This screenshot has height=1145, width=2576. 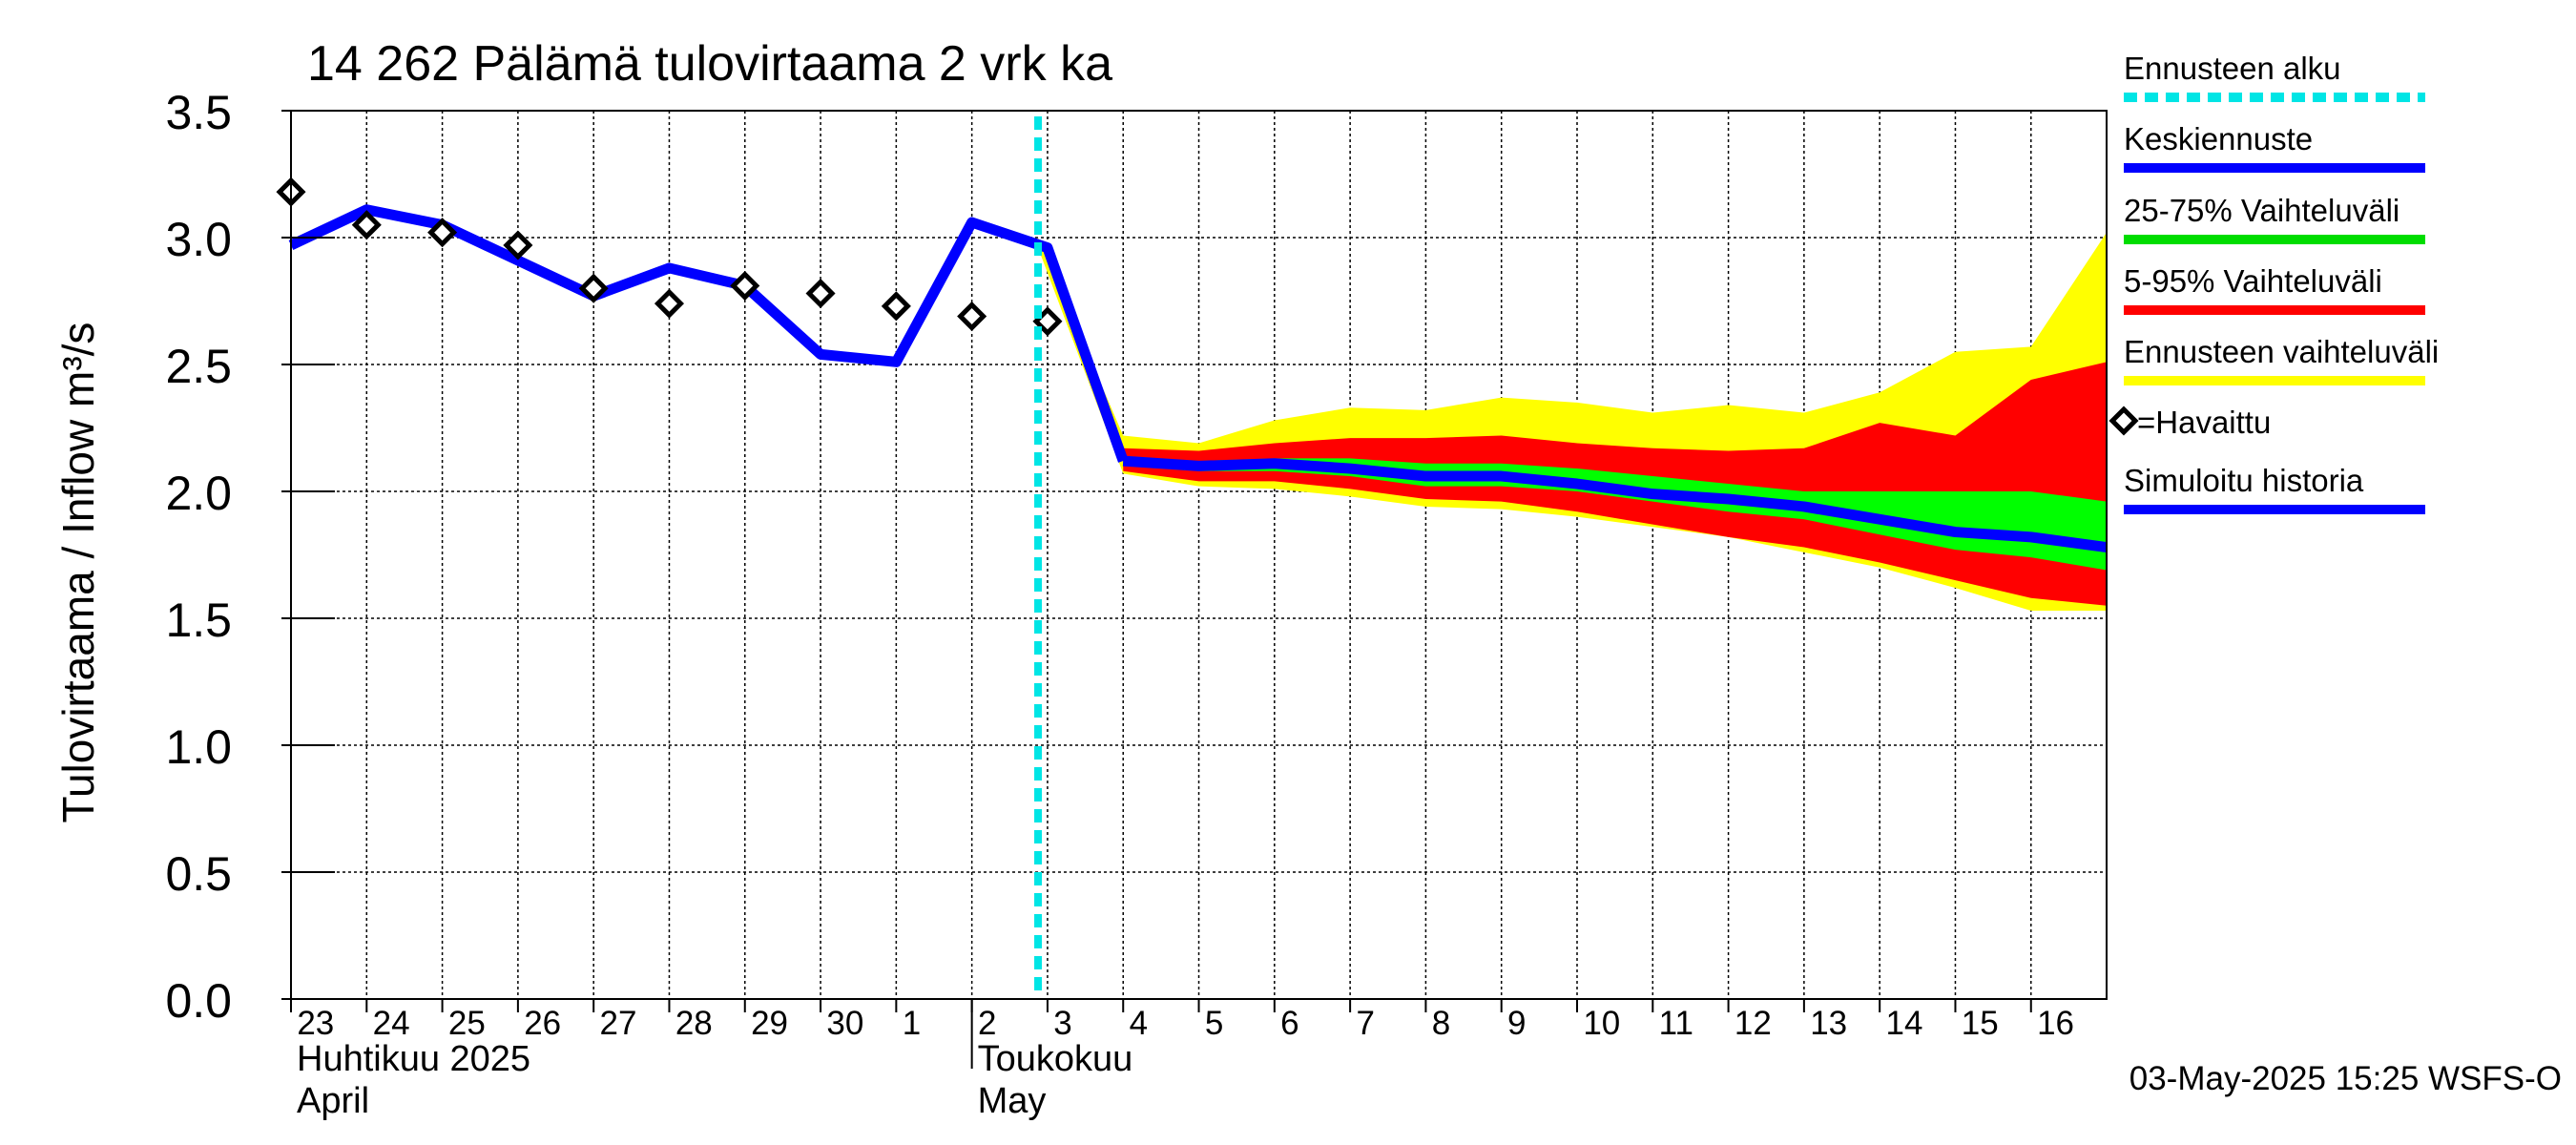 I want to click on month-label-en: May, so click(x=1012, y=1101).